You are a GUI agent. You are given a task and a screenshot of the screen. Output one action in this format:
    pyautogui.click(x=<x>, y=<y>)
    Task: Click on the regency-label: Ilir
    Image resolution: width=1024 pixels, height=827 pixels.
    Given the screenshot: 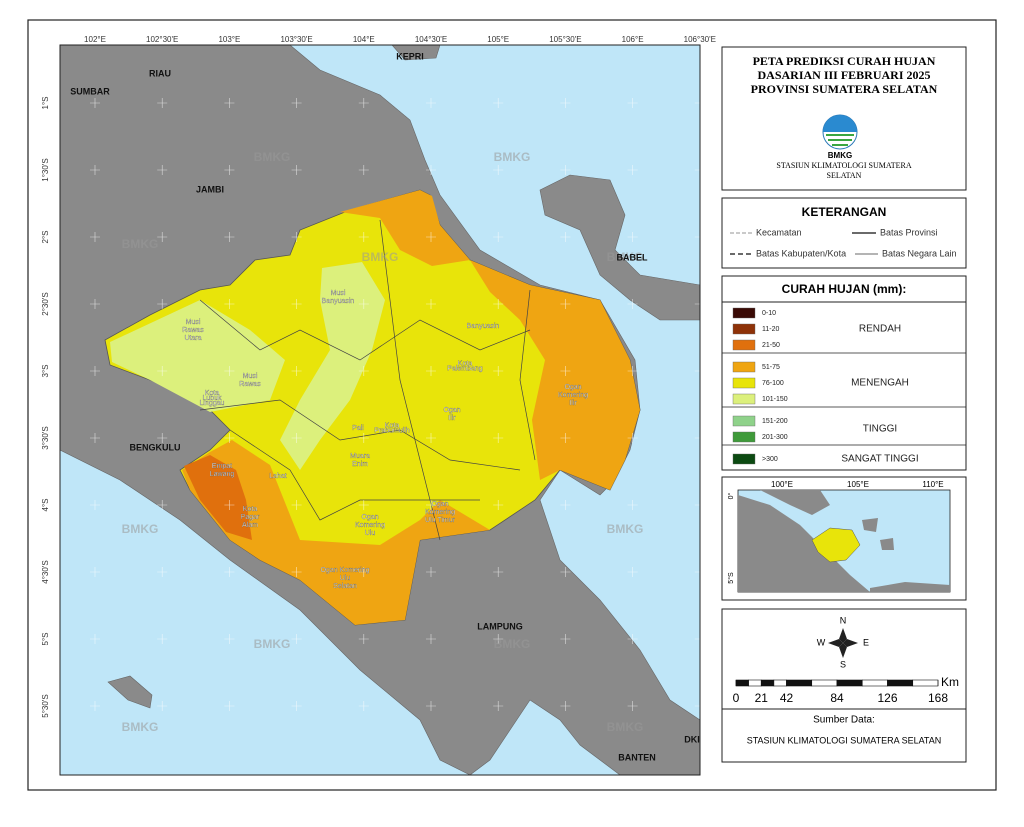 What is the action you would take?
    pyautogui.click(x=573, y=403)
    